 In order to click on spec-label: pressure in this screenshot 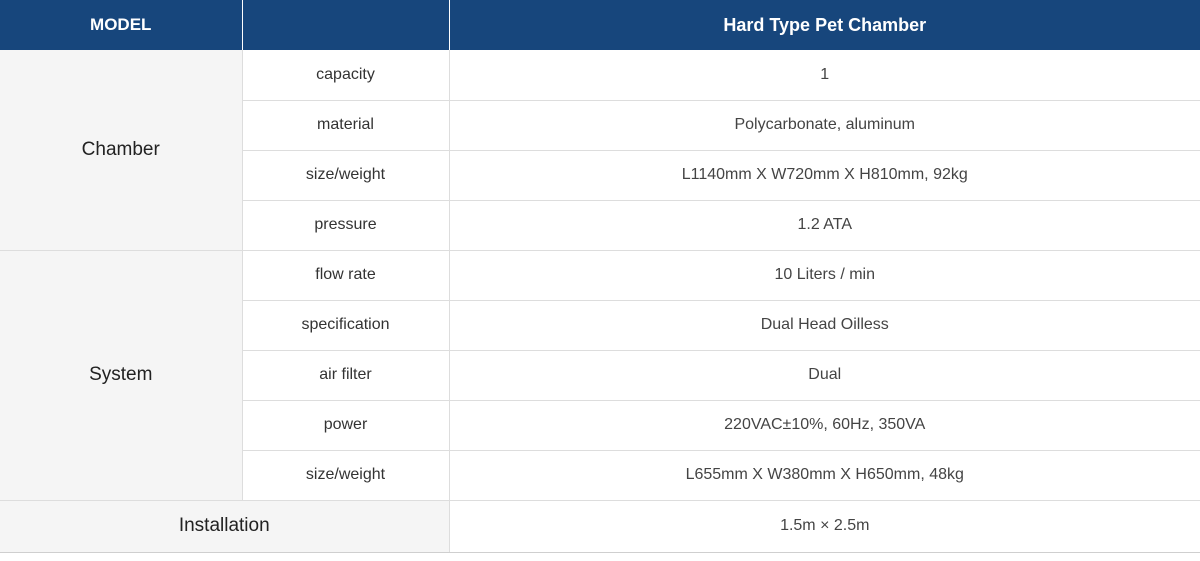, I will do `click(345, 225)`.